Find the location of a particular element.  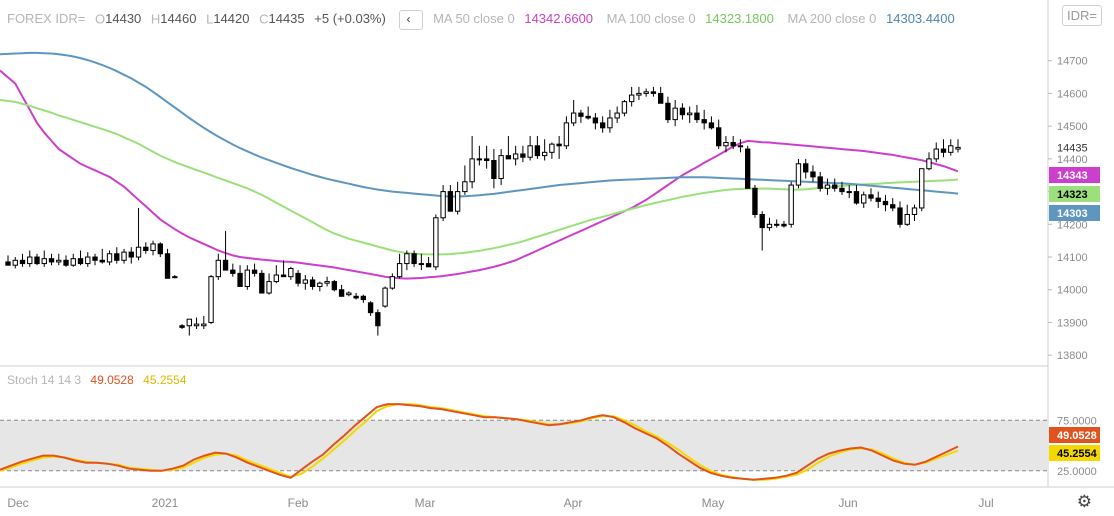

ma200-value-tag-bg is located at coordinates (1074, 213).